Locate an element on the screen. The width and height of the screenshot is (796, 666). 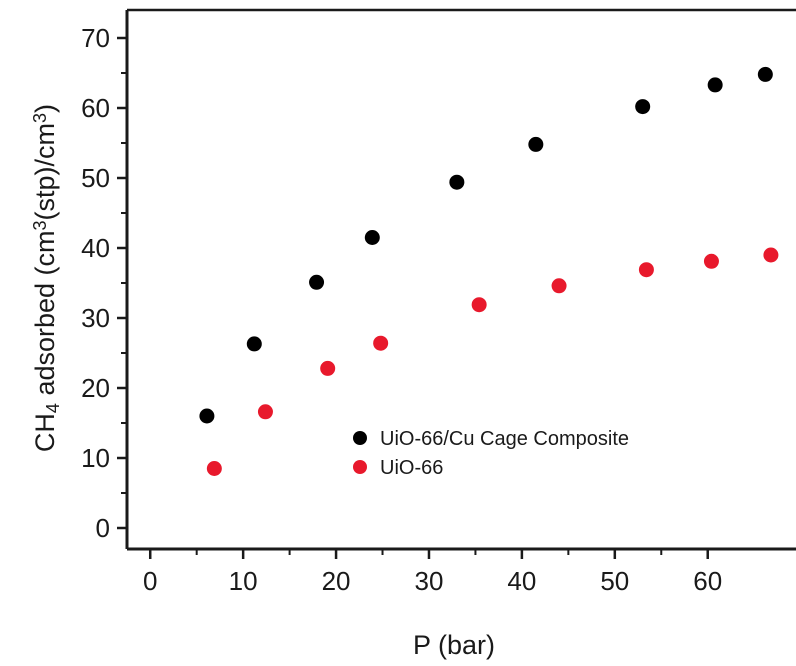
y-tick-label: 50 is located at coordinates (95, 178).